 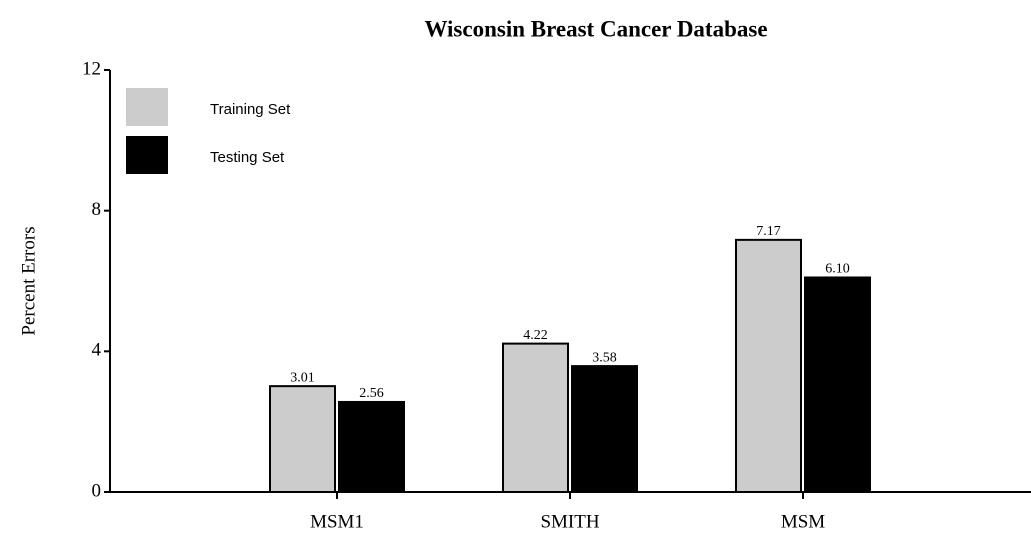 What do you see at coordinates (535, 335) in the screenshot?
I see `value-label: 4.22` at bounding box center [535, 335].